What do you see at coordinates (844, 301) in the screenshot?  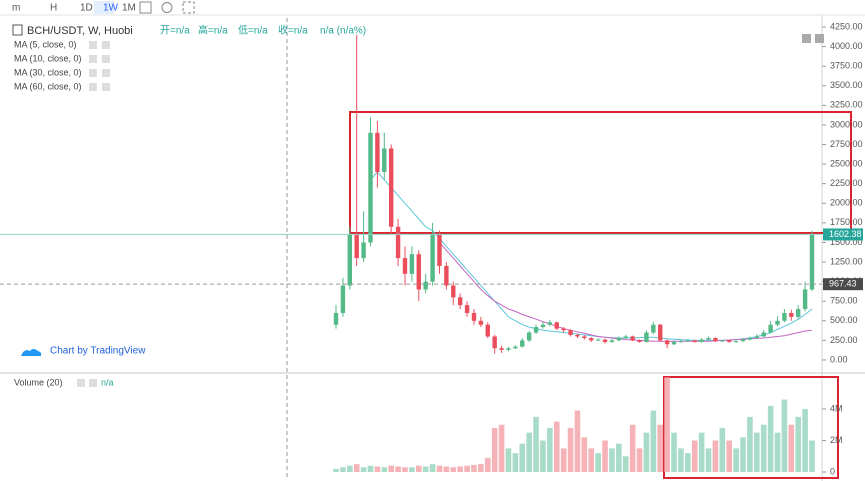 I see `y-tick-label: 750.00` at bounding box center [844, 301].